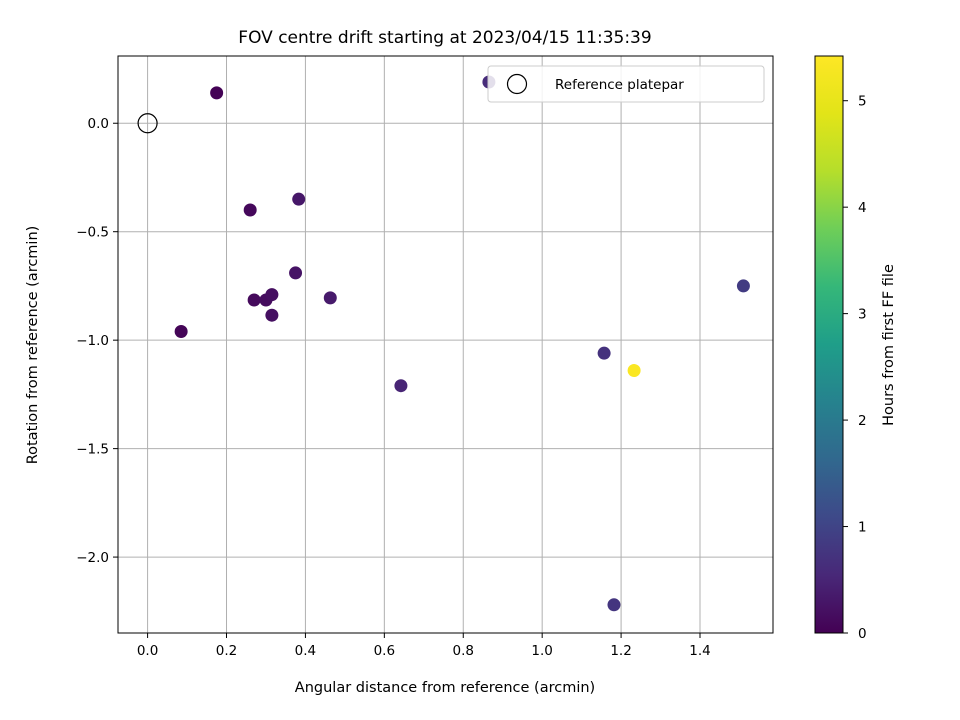 The image size is (960, 720). I want to click on reference-platepar-marker, so click(147, 123).